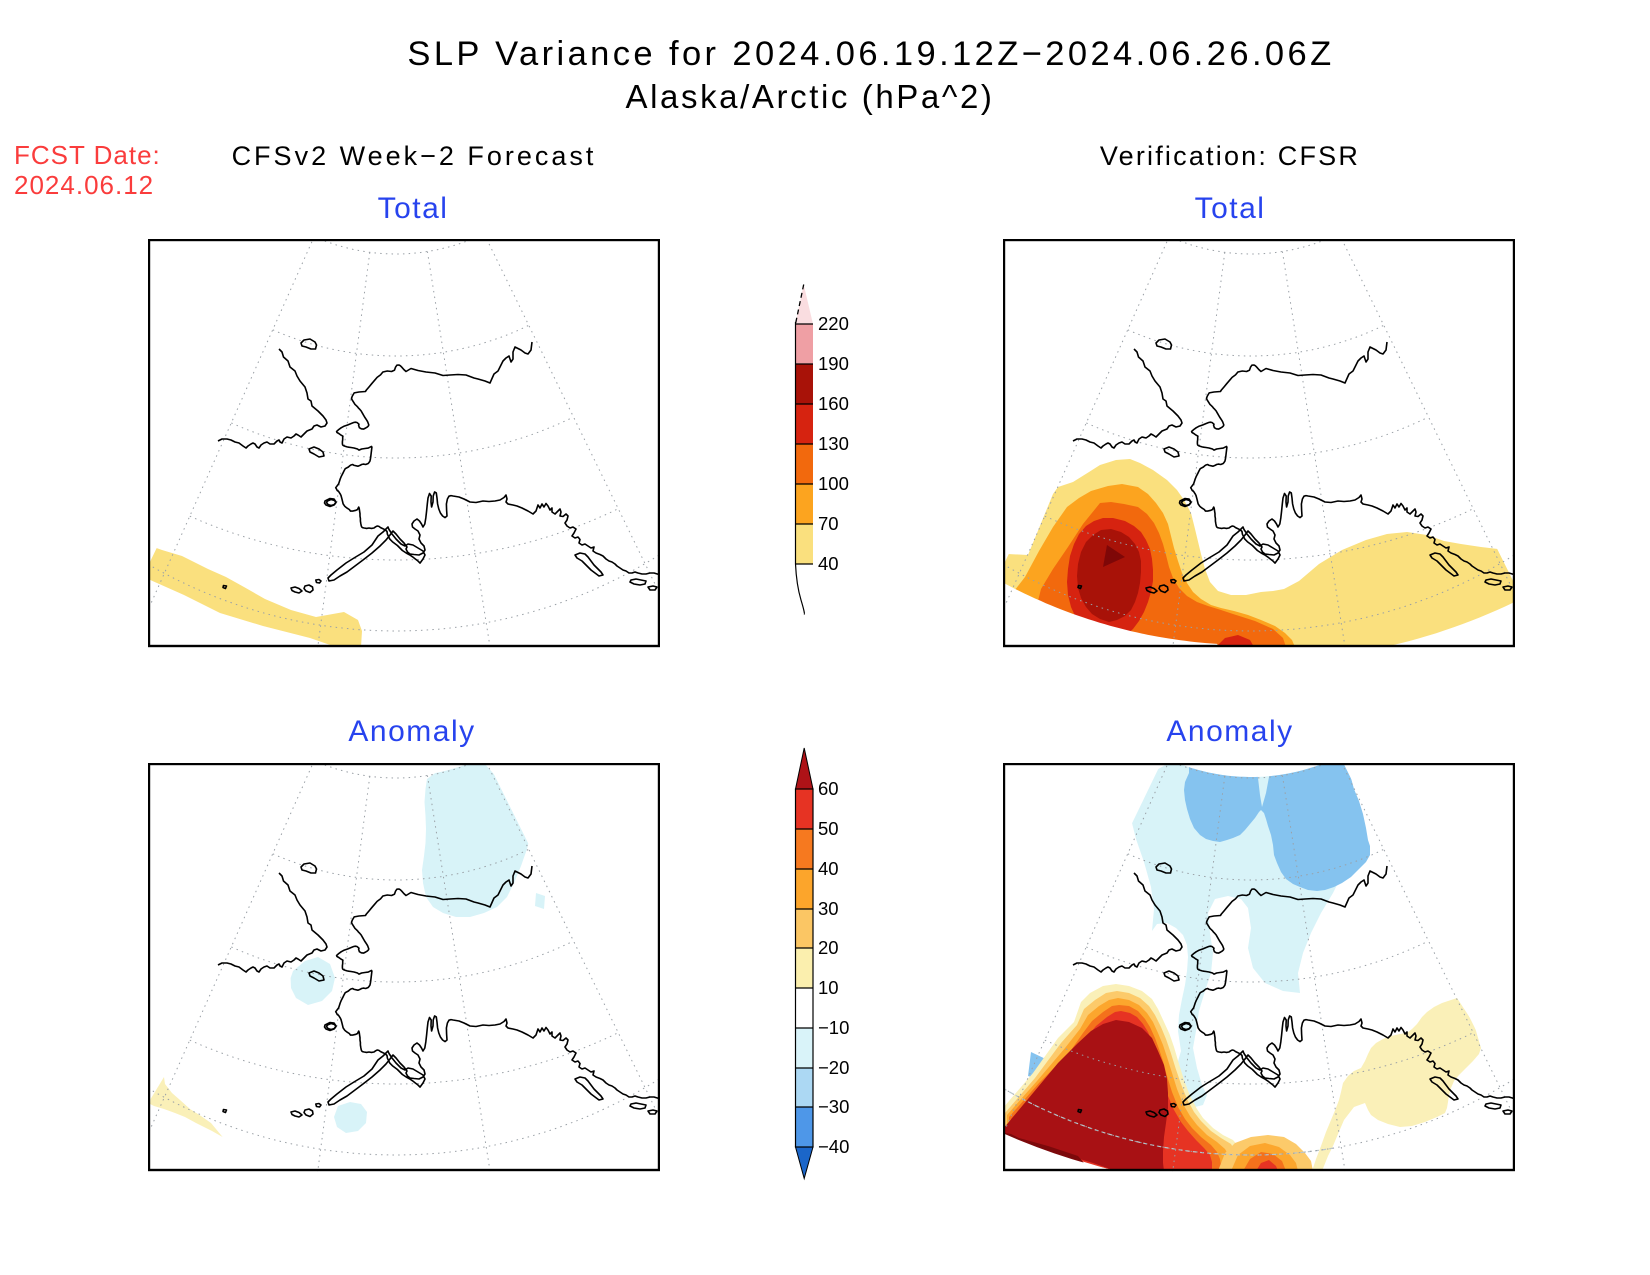 Image resolution: width=1650 pixels, height=1275 pixels. Describe the element at coordinates (833, 443) in the screenshot. I see `svg-text: 130` at that location.